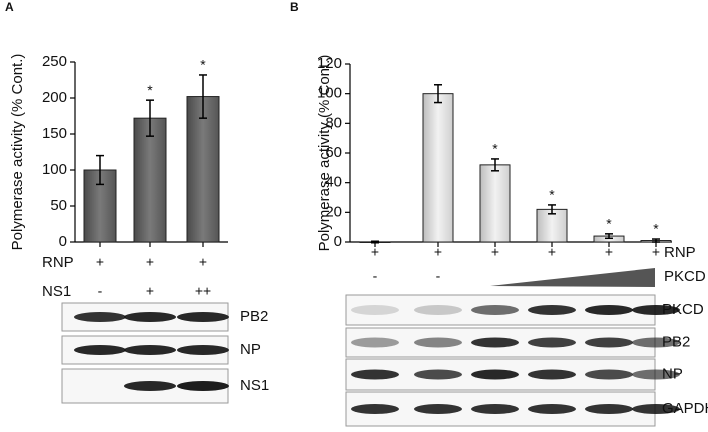 The width and height of the screenshot is (708, 432). I want to click on y-tick-label: 120, so click(329, 63).